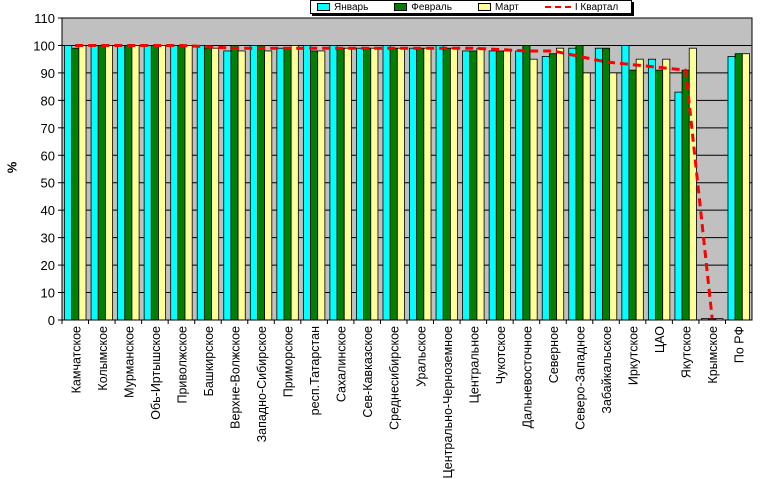  Describe the element at coordinates (182, 365) in the screenshot. I see `x-tick-label: Приволжское` at that location.